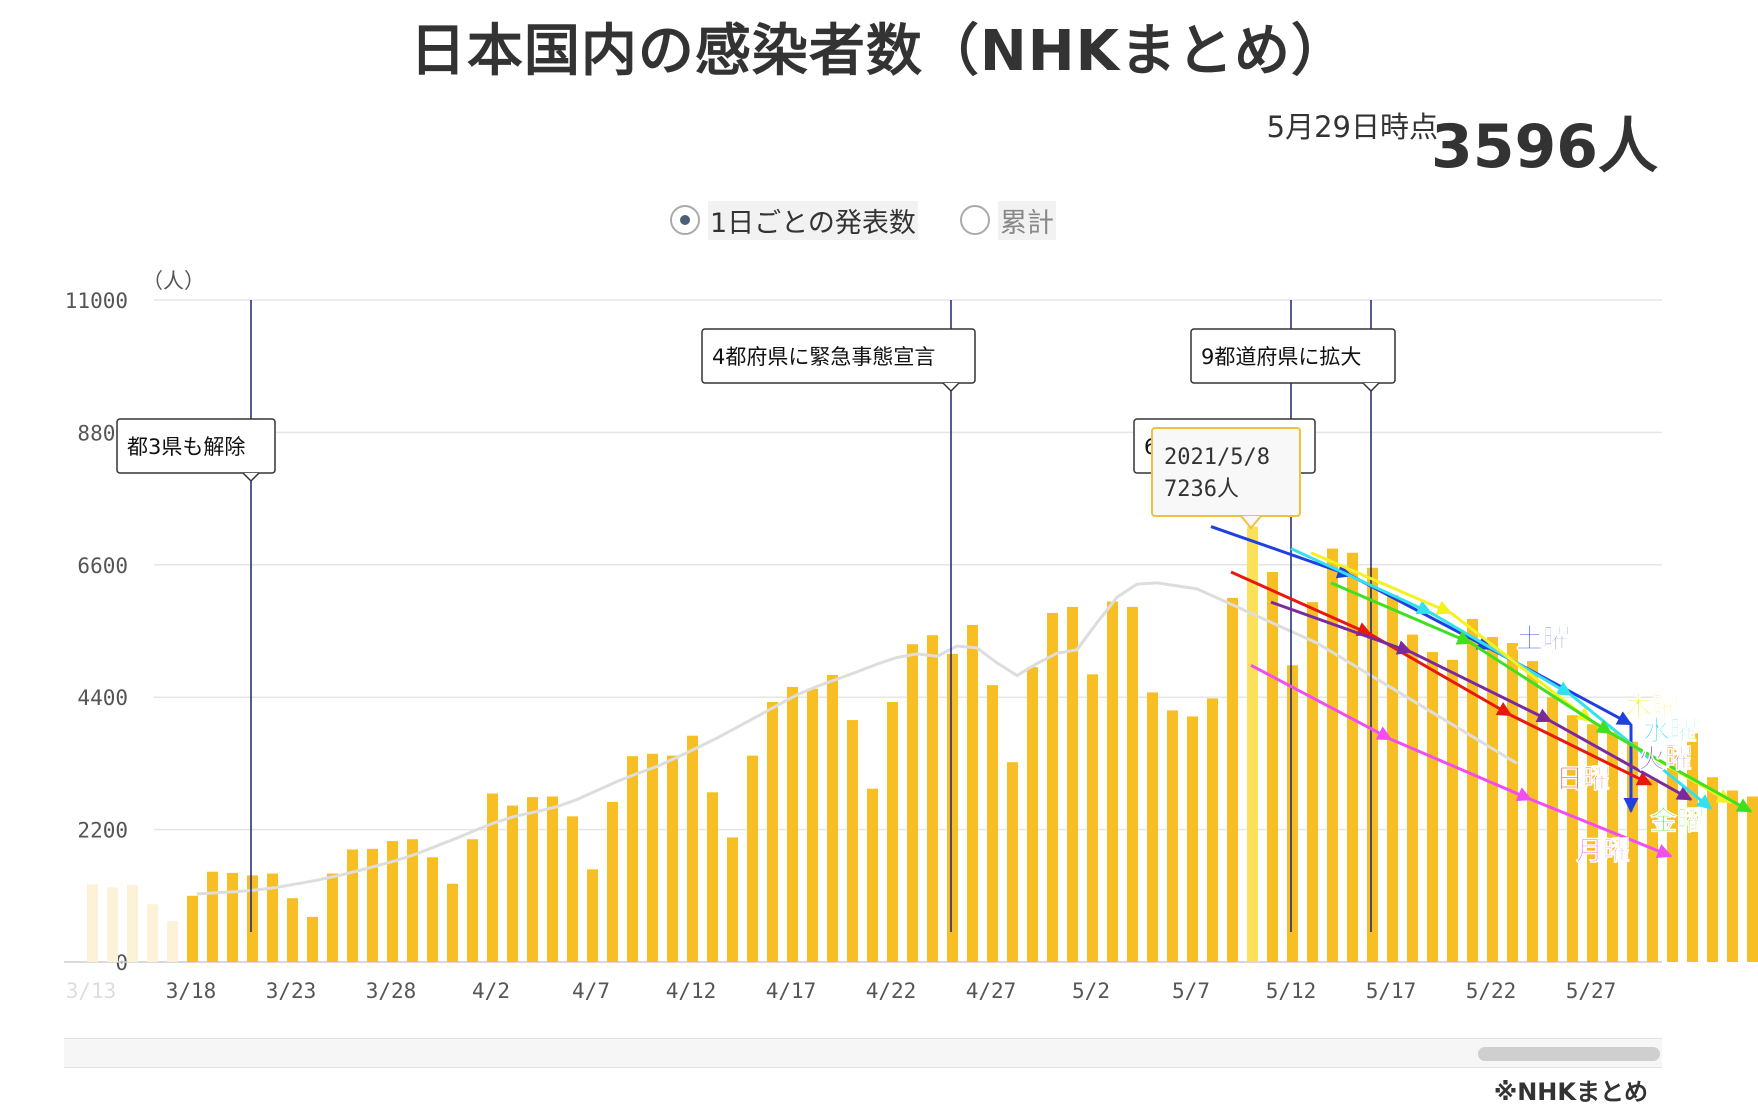 Image resolution: width=1758 pixels, height=1120 pixels. Describe the element at coordinates (591, 991) in the screenshot. I see `x-tick-label: 4/7` at that location.